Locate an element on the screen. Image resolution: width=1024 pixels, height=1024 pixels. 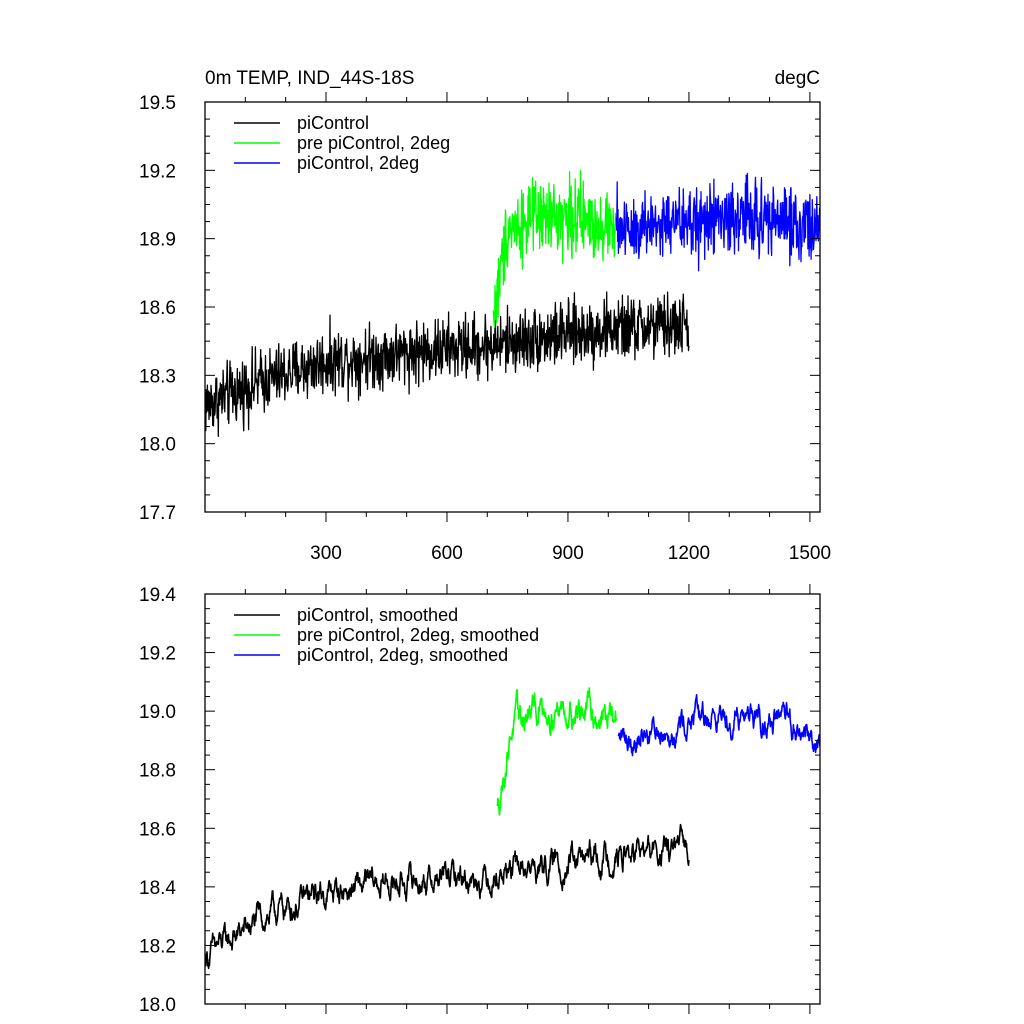
y-tick-label: 17.7 is located at coordinates (157, 513).